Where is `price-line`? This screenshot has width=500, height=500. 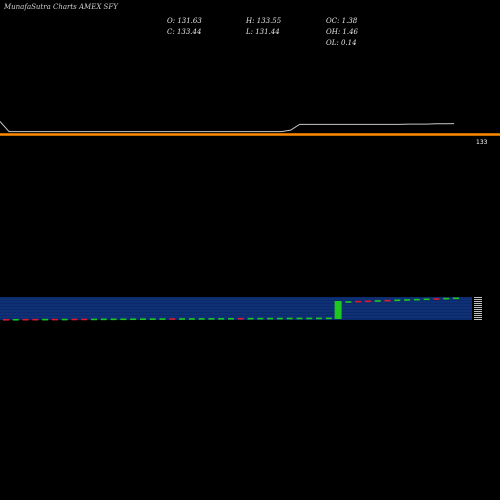
price-line is located at coordinates (227, 127).